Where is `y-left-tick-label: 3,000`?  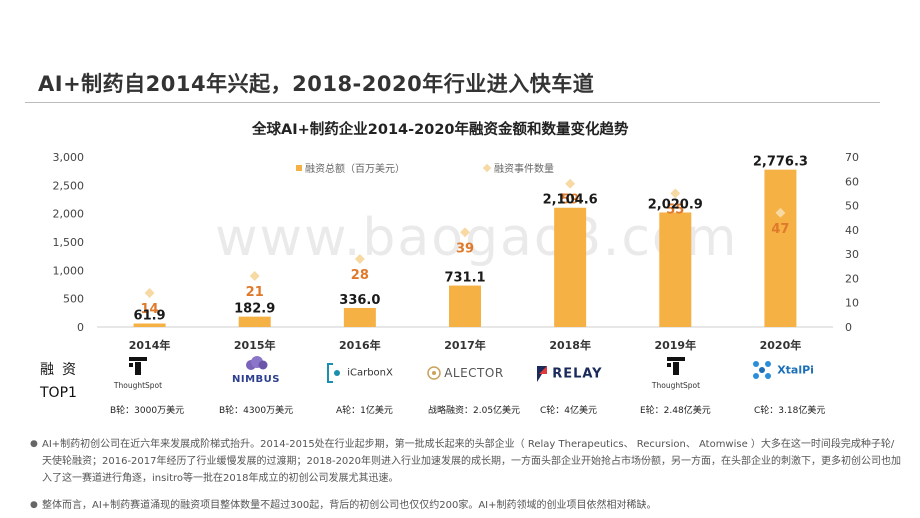 y-left-tick-label: 3,000 is located at coordinates (69, 157).